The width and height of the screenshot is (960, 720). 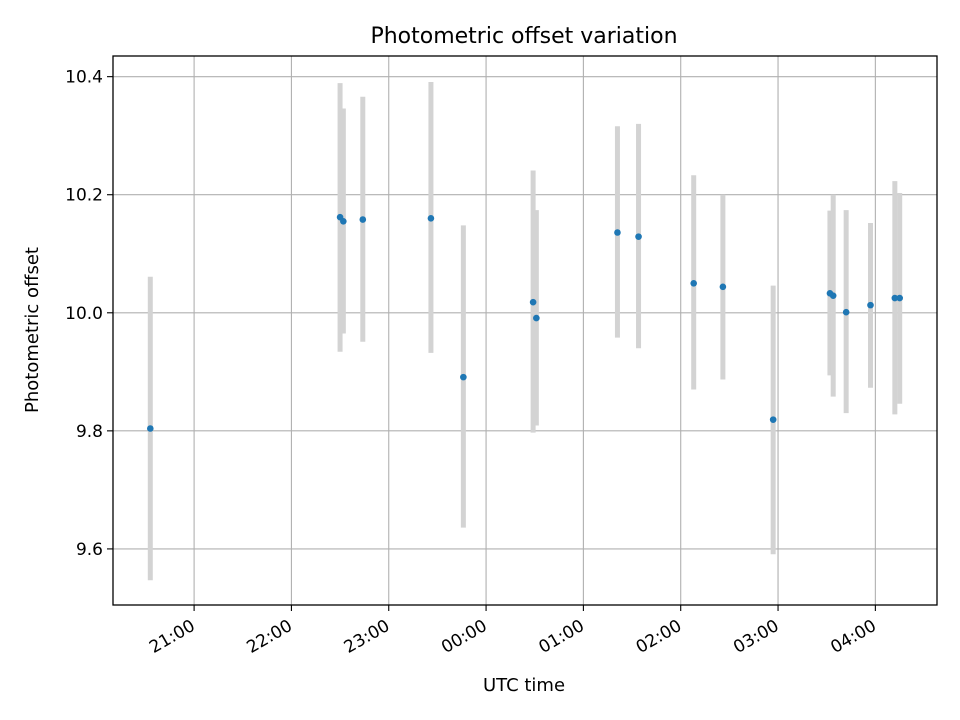 I want to click on y-tick-label: 9.8, so click(x=89, y=432).